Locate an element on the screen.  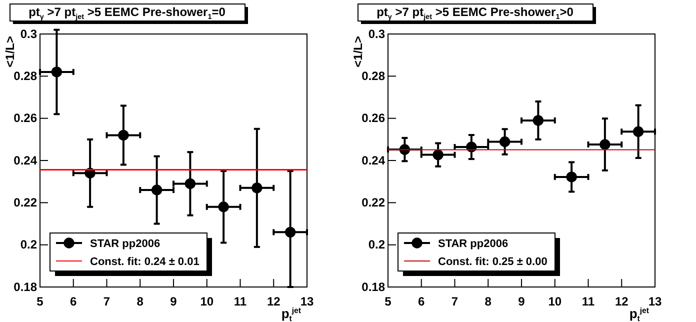
legend-label: Const. fit: 0.25 ± 0.00 is located at coordinates (493, 262).